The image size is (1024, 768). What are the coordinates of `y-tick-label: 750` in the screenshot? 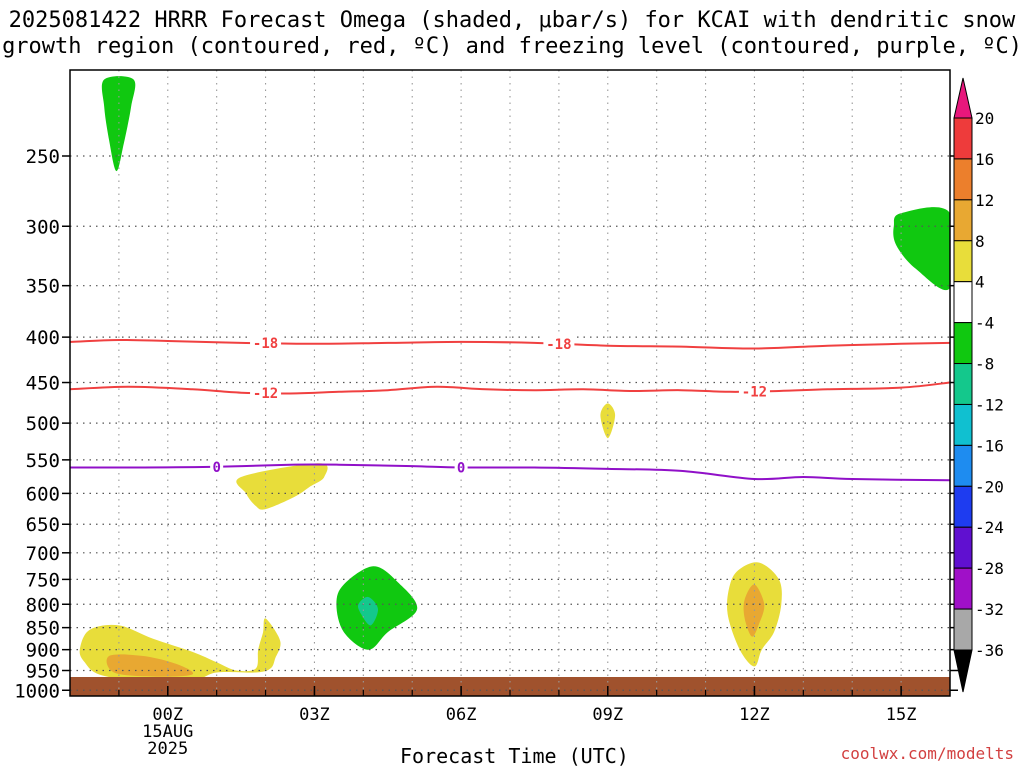 It's located at (43, 580).